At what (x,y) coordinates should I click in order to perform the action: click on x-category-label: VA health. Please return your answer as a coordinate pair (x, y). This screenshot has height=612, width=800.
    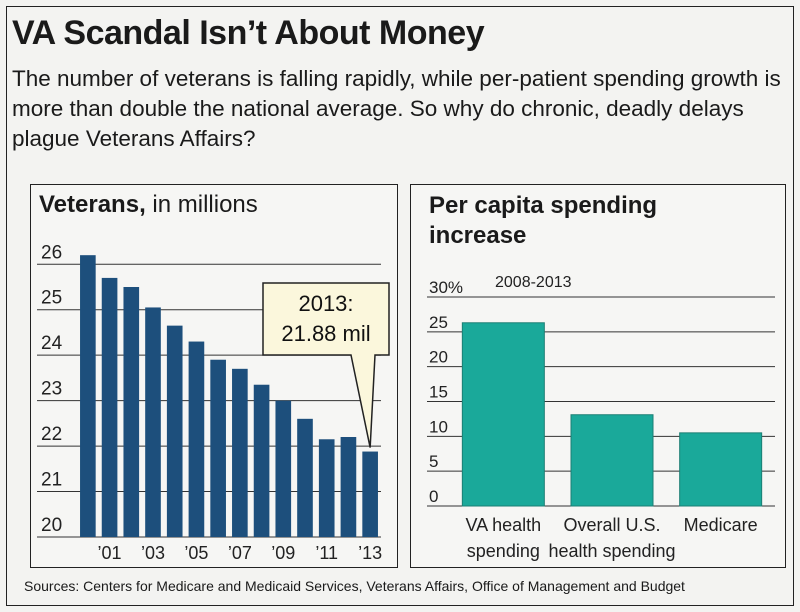
    Looking at the image, I should click on (503, 525).